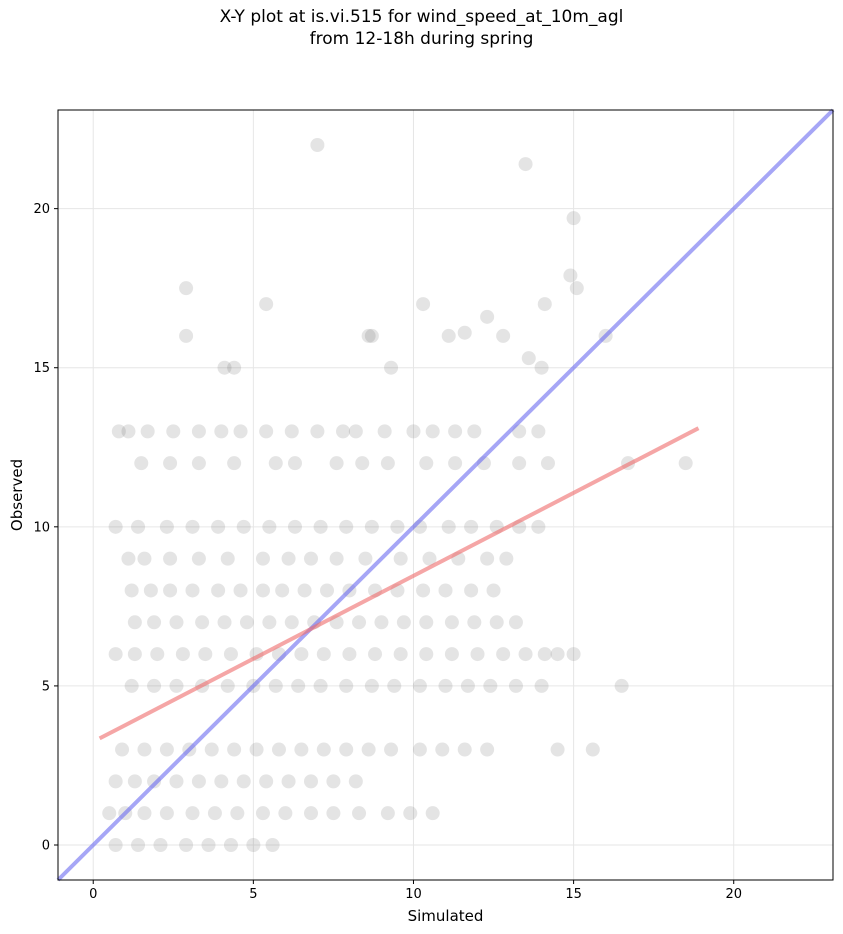  Describe the element at coordinates (17, 495) in the screenshot. I see `y-axis-label: Observed` at that location.